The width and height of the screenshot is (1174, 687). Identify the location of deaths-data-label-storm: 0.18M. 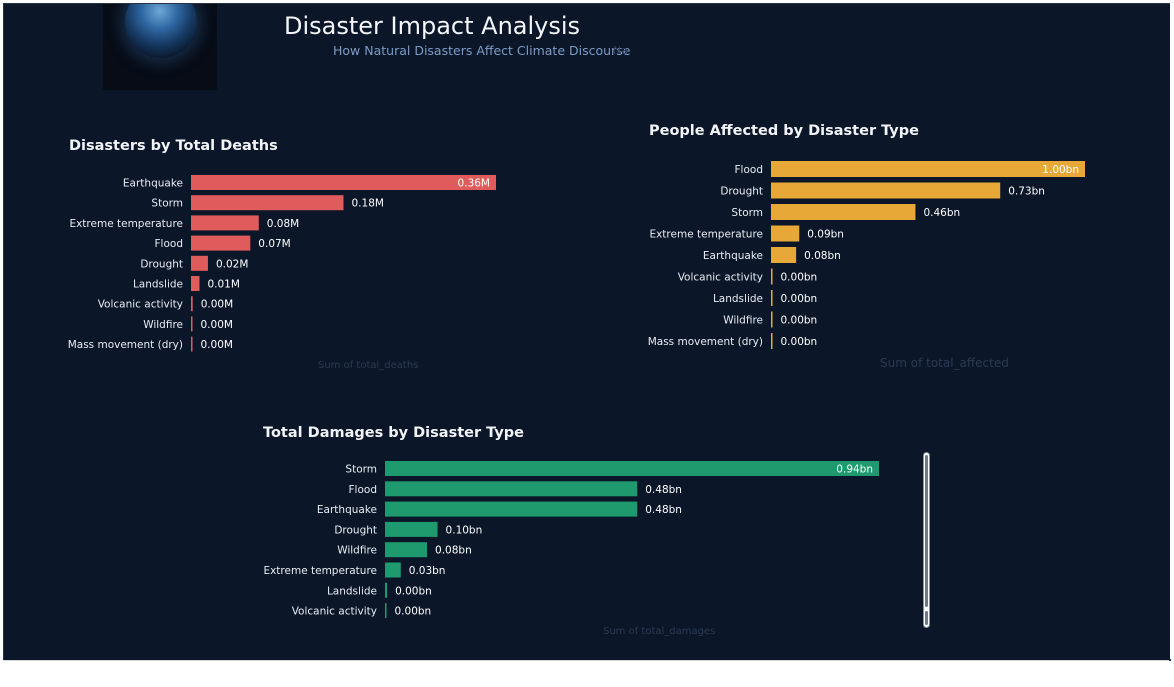
(368, 204).